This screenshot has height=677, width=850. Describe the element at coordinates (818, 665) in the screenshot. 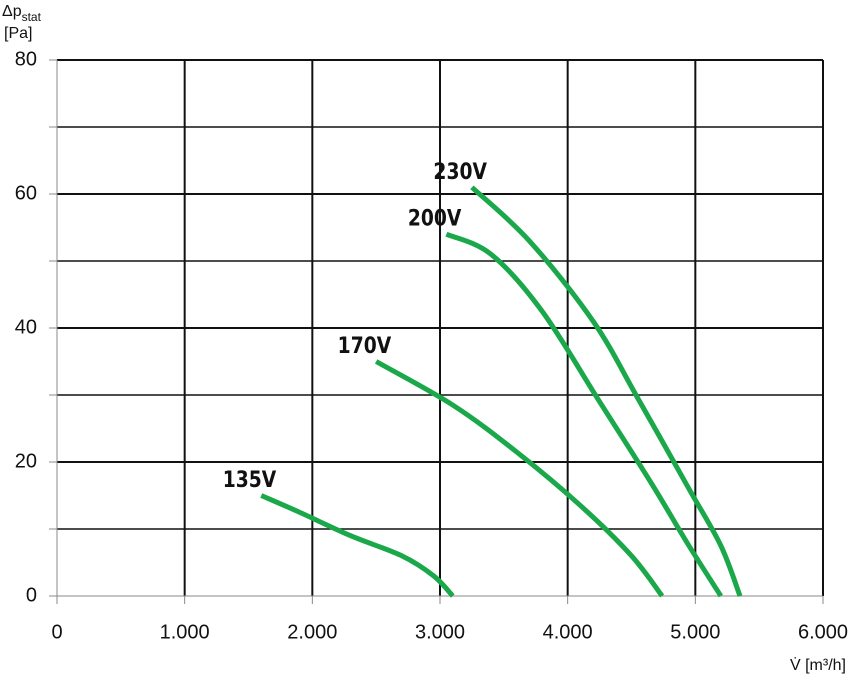

I see `x-axis-label: V̇ [m³/h]` at that location.